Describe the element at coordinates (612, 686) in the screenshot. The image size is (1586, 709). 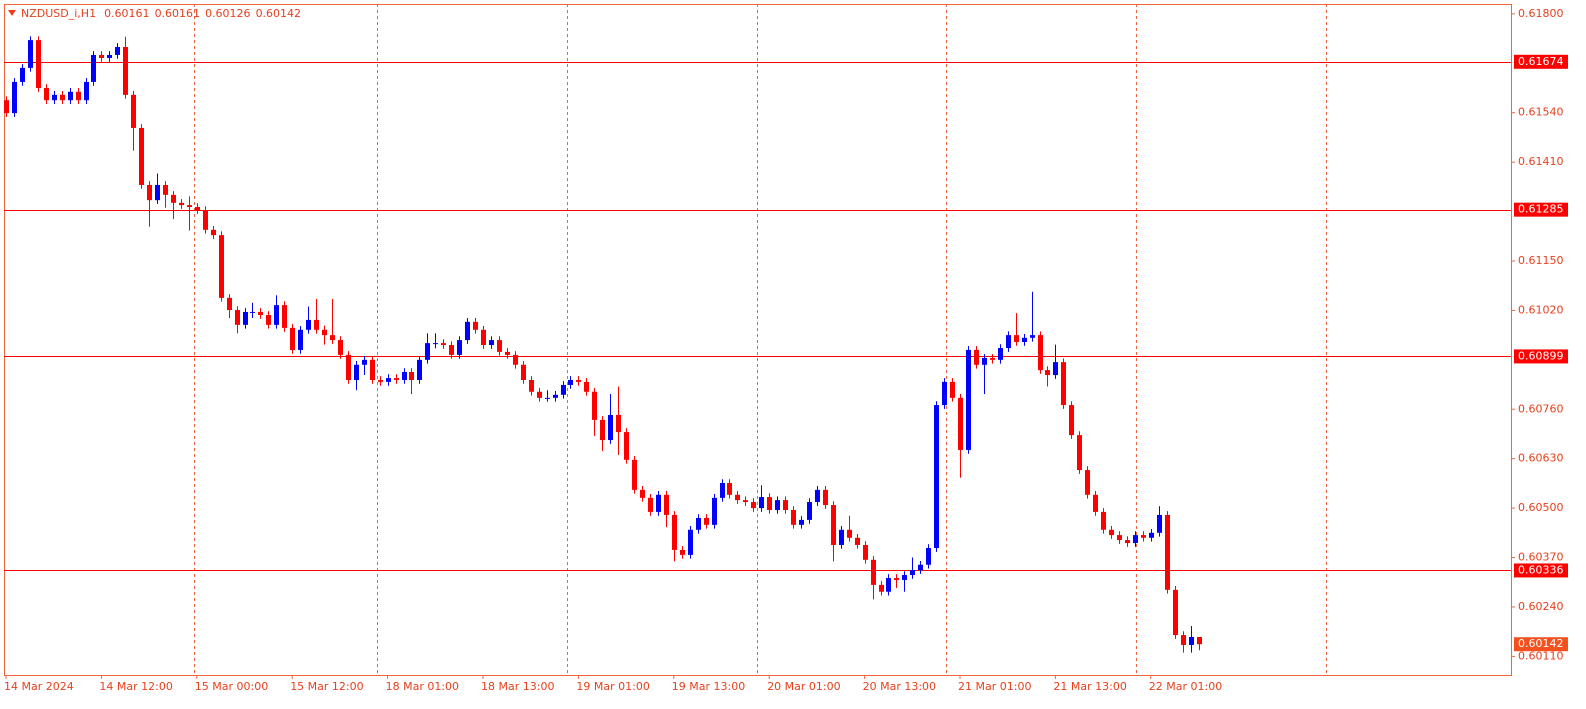
I see `x-tick-label: 19 Mar 01:00` at that location.